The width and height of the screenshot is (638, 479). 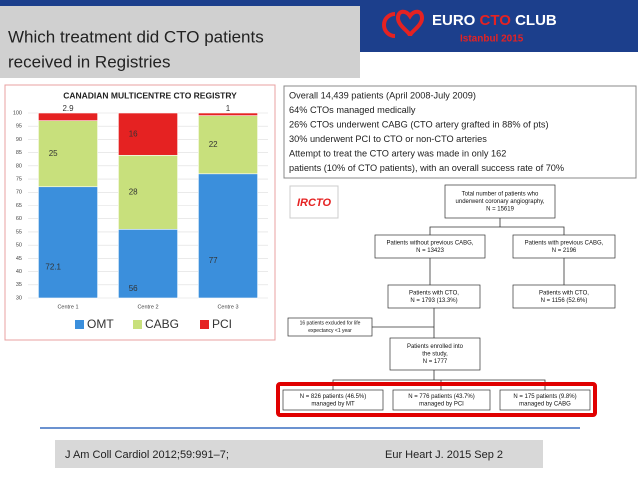 What do you see at coordinates (67, 307) in the screenshot?
I see `x-tick-label: Centre 1` at bounding box center [67, 307].